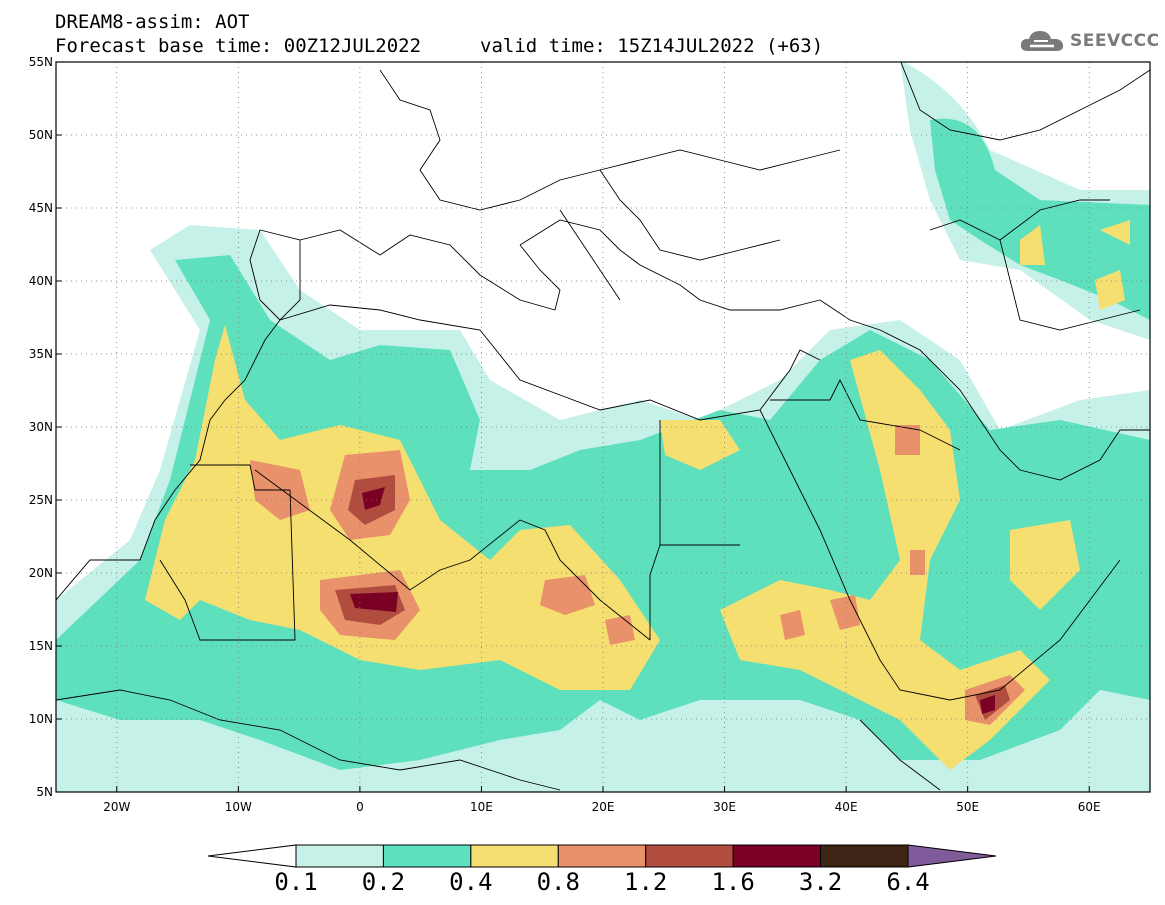  Describe the element at coordinates (41, 500) in the screenshot. I see `lat-tick-label: 25N` at that location.